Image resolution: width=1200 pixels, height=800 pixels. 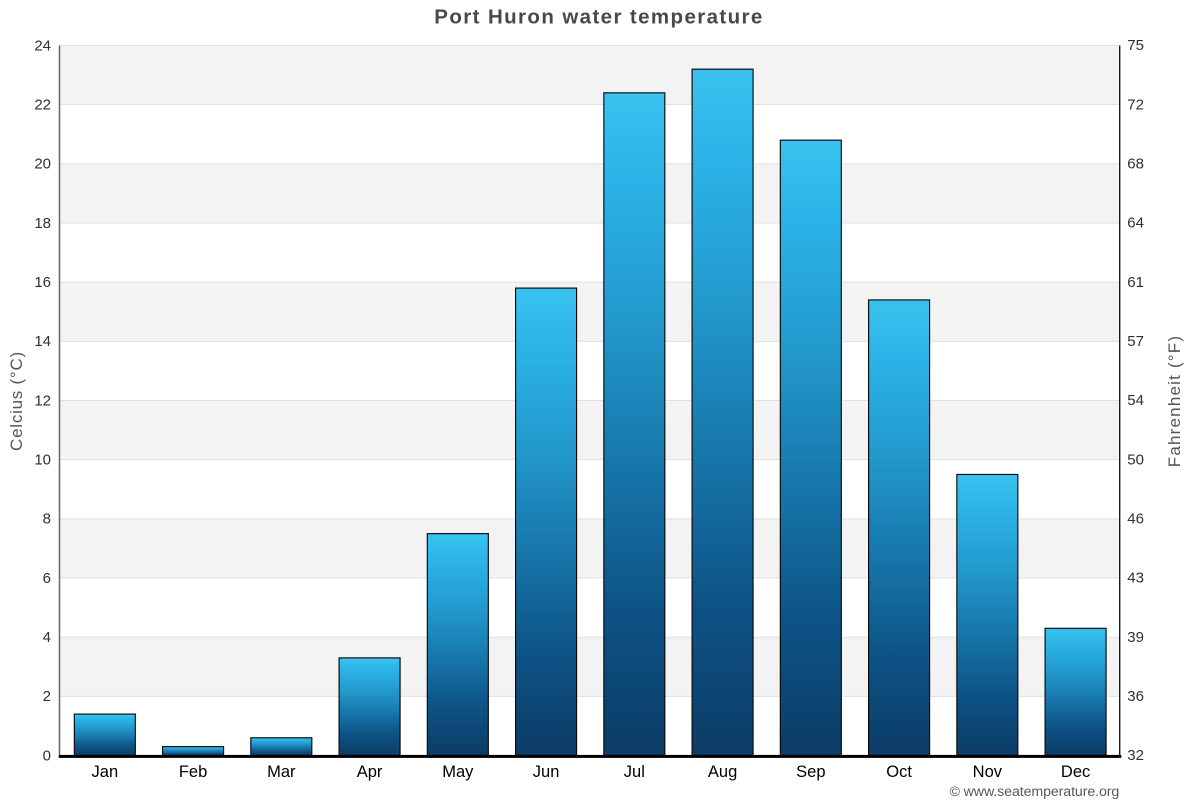 What do you see at coordinates (42, 282) in the screenshot?
I see `svg-text: 16` at bounding box center [42, 282].